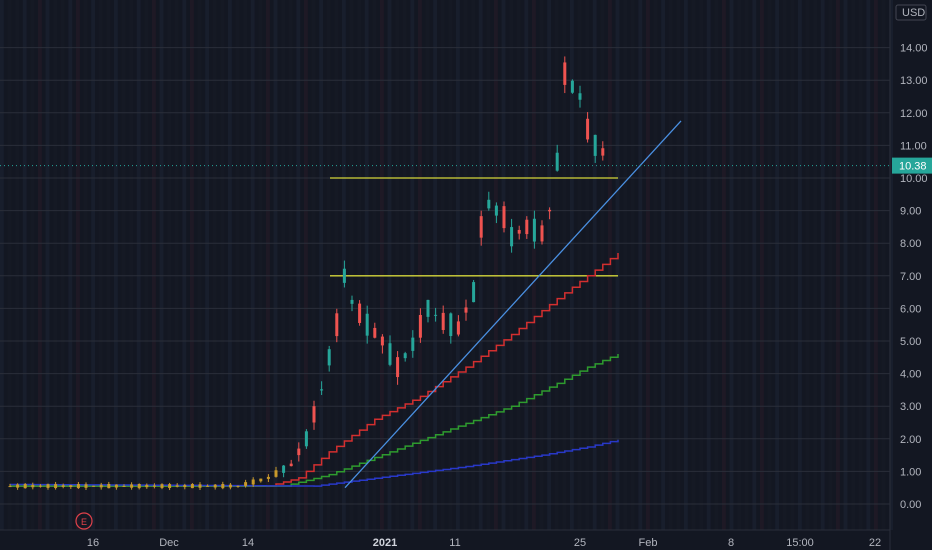  I want to click on y-tick-label: 5.00, so click(910, 342).